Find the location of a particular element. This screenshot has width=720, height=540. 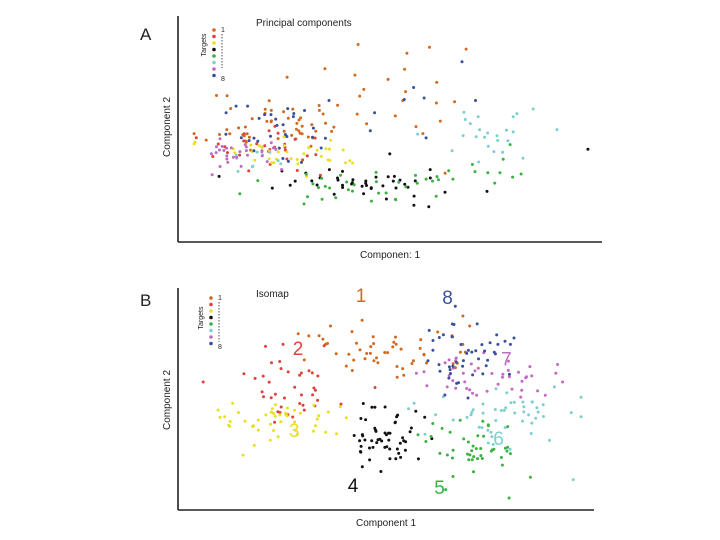

cluster-label-5: 5 is located at coordinates (439, 488).